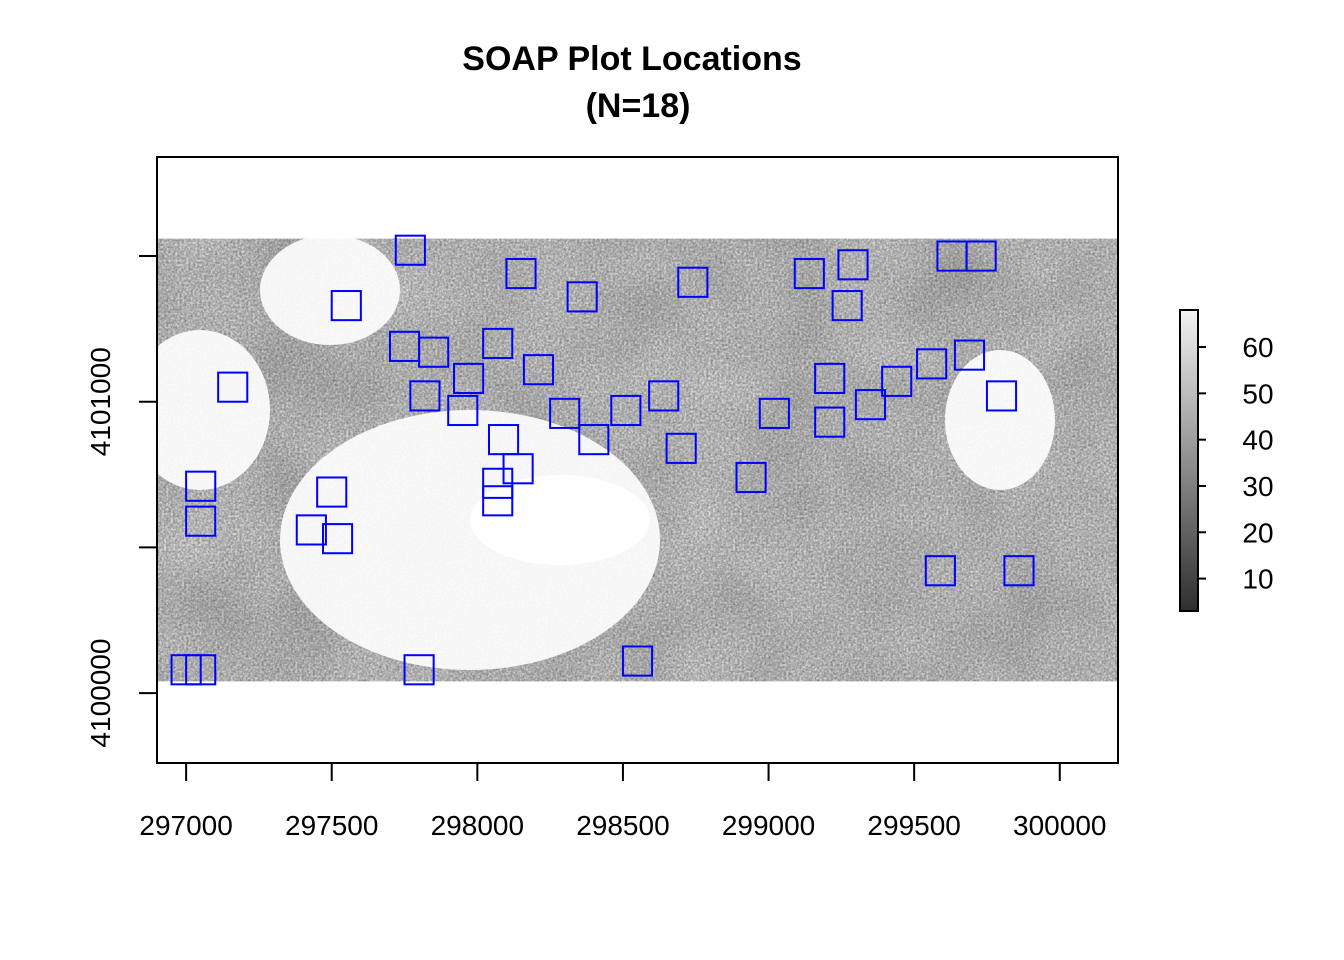 This screenshot has width=1344, height=960. What do you see at coordinates (631, 59) in the screenshot?
I see `chart-title: SOAP Plot Locations` at bounding box center [631, 59].